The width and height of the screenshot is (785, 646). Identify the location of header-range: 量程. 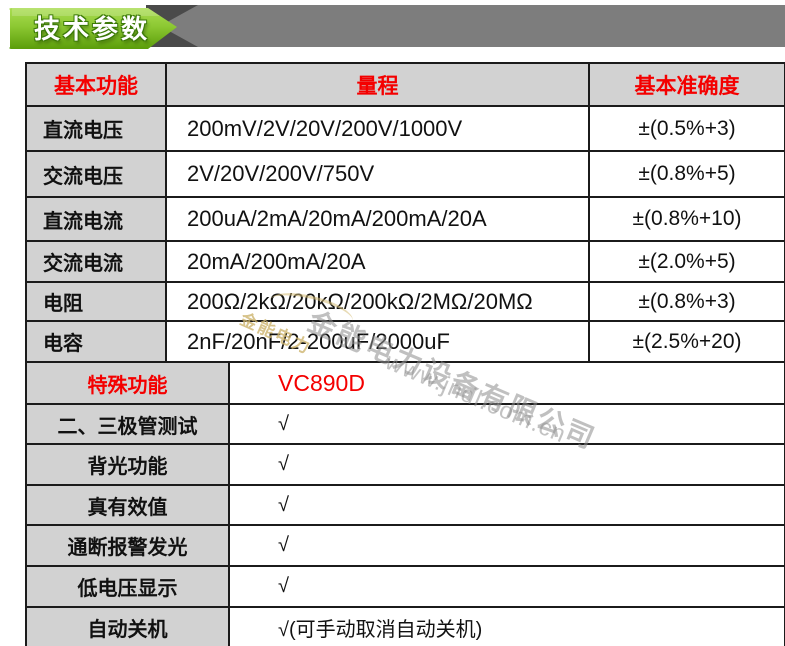
(377, 84).